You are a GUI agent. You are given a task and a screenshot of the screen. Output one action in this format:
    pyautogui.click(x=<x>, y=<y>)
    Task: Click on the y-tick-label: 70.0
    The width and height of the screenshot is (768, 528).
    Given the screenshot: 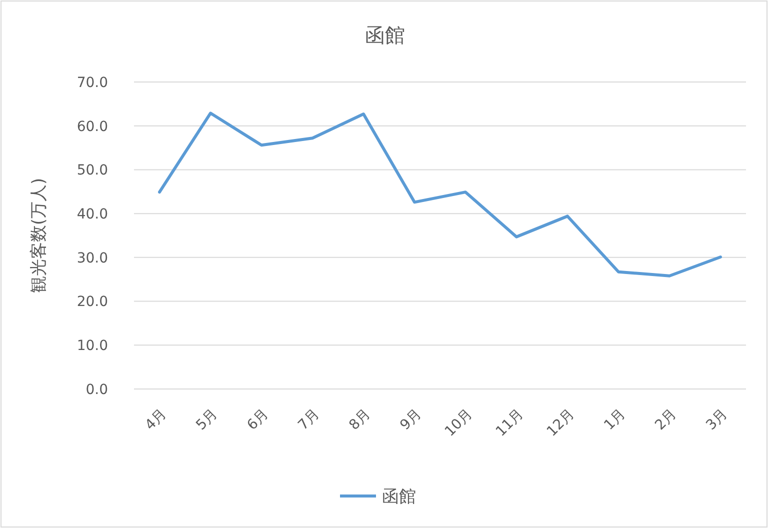 What is the action you would take?
    pyautogui.click(x=92, y=82)
    